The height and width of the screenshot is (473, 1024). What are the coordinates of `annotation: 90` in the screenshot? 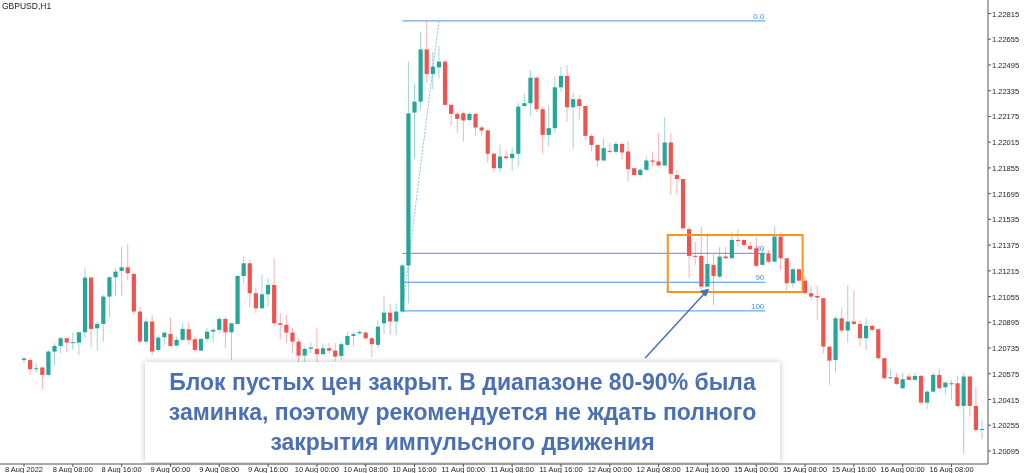 It's located at (760, 278).